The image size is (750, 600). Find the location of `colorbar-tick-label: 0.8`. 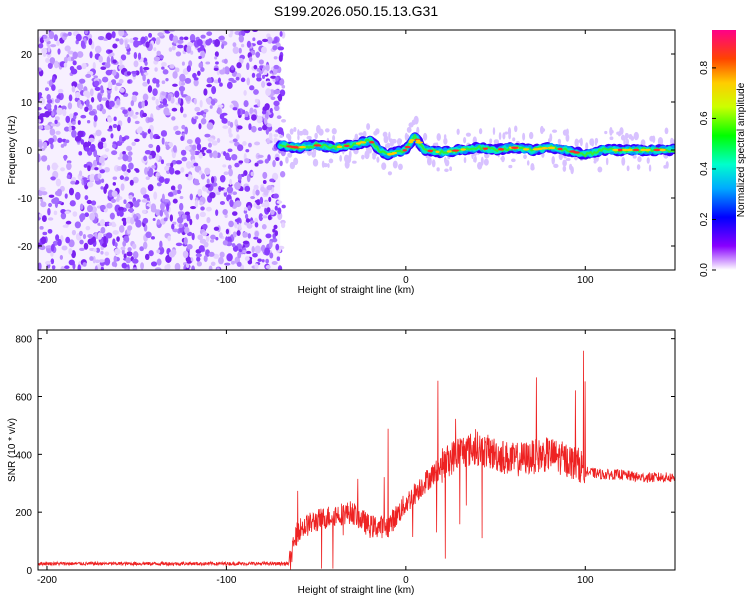

colorbar-tick-label: 0.8 is located at coordinates (704, 68).